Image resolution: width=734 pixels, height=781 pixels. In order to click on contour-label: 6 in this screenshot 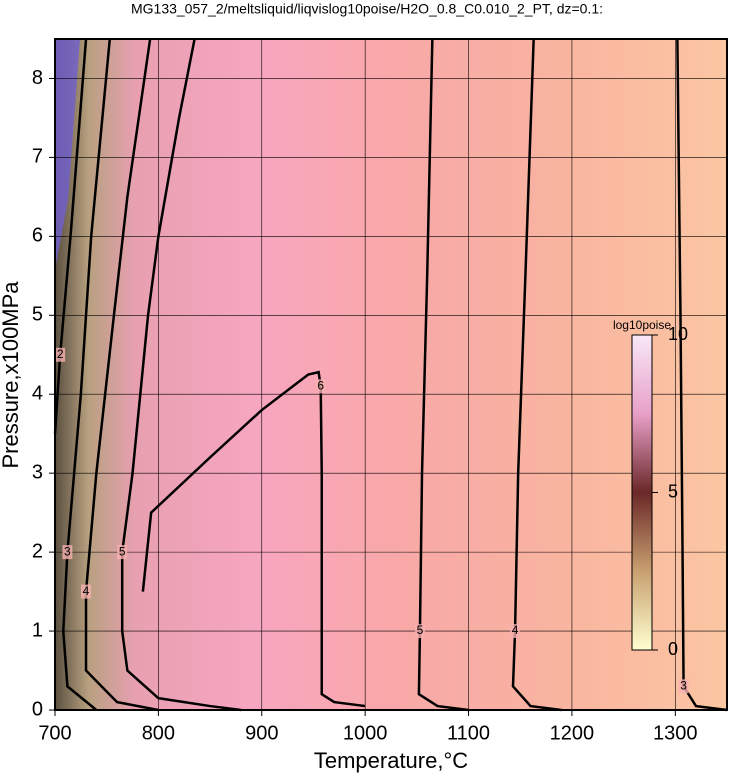, I will do `click(320, 386)`.